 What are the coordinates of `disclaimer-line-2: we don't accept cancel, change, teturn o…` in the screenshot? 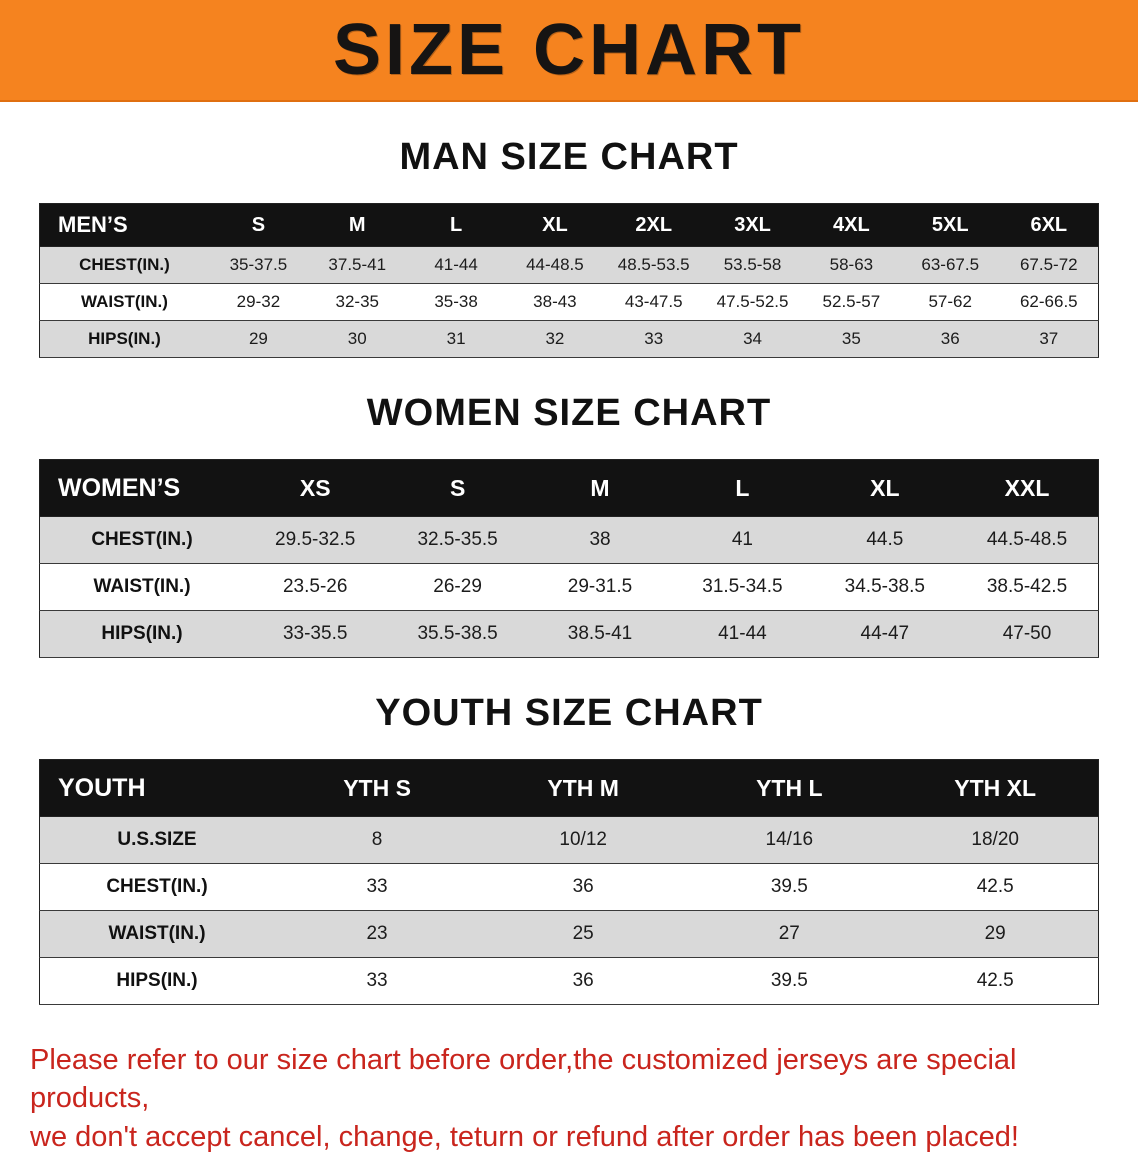 It's located at (524, 1136).